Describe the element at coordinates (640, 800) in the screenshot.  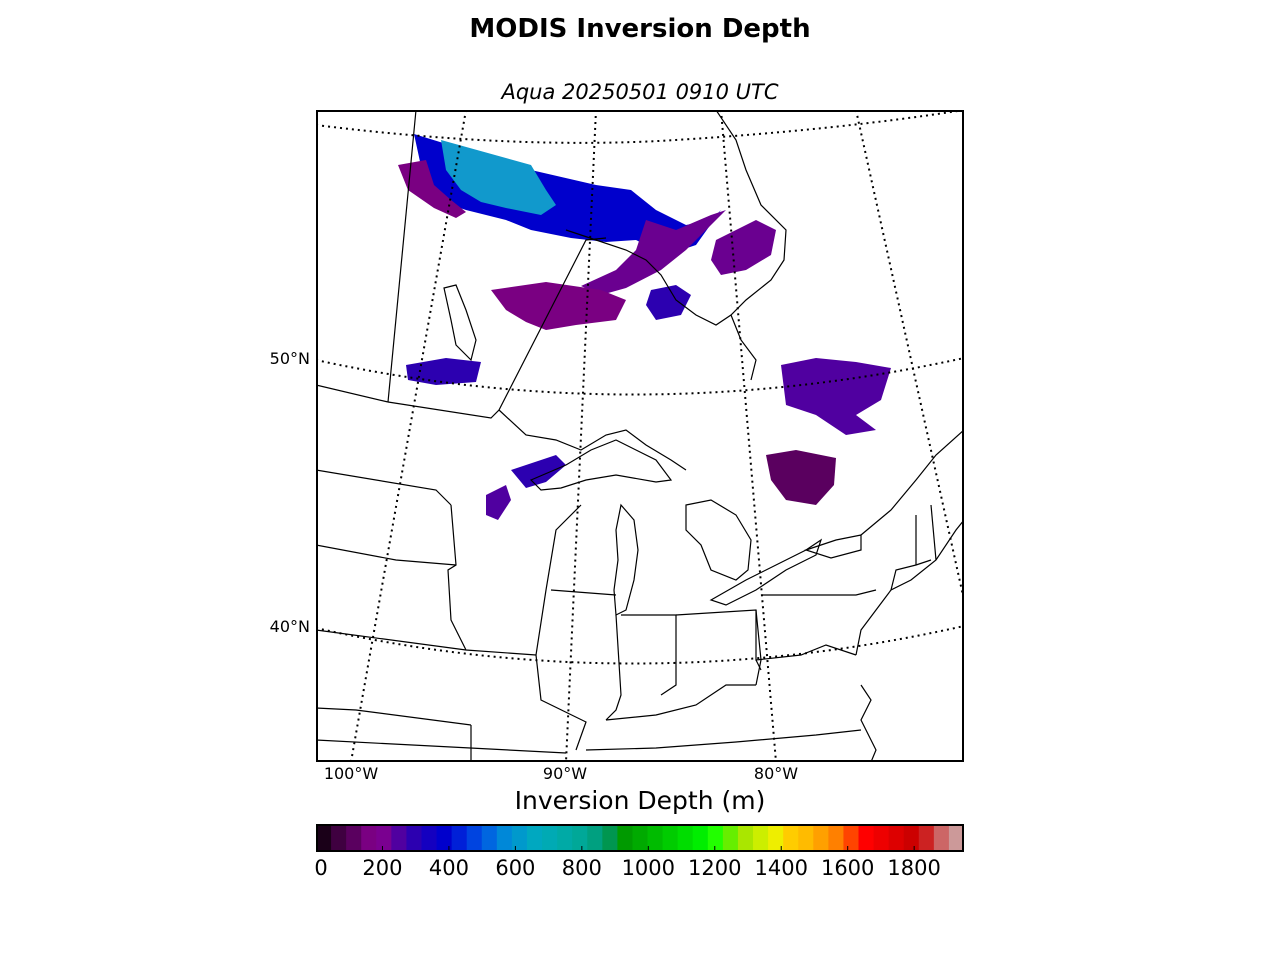
I see `colorbar-title: Inversion Depth (m)` at that location.